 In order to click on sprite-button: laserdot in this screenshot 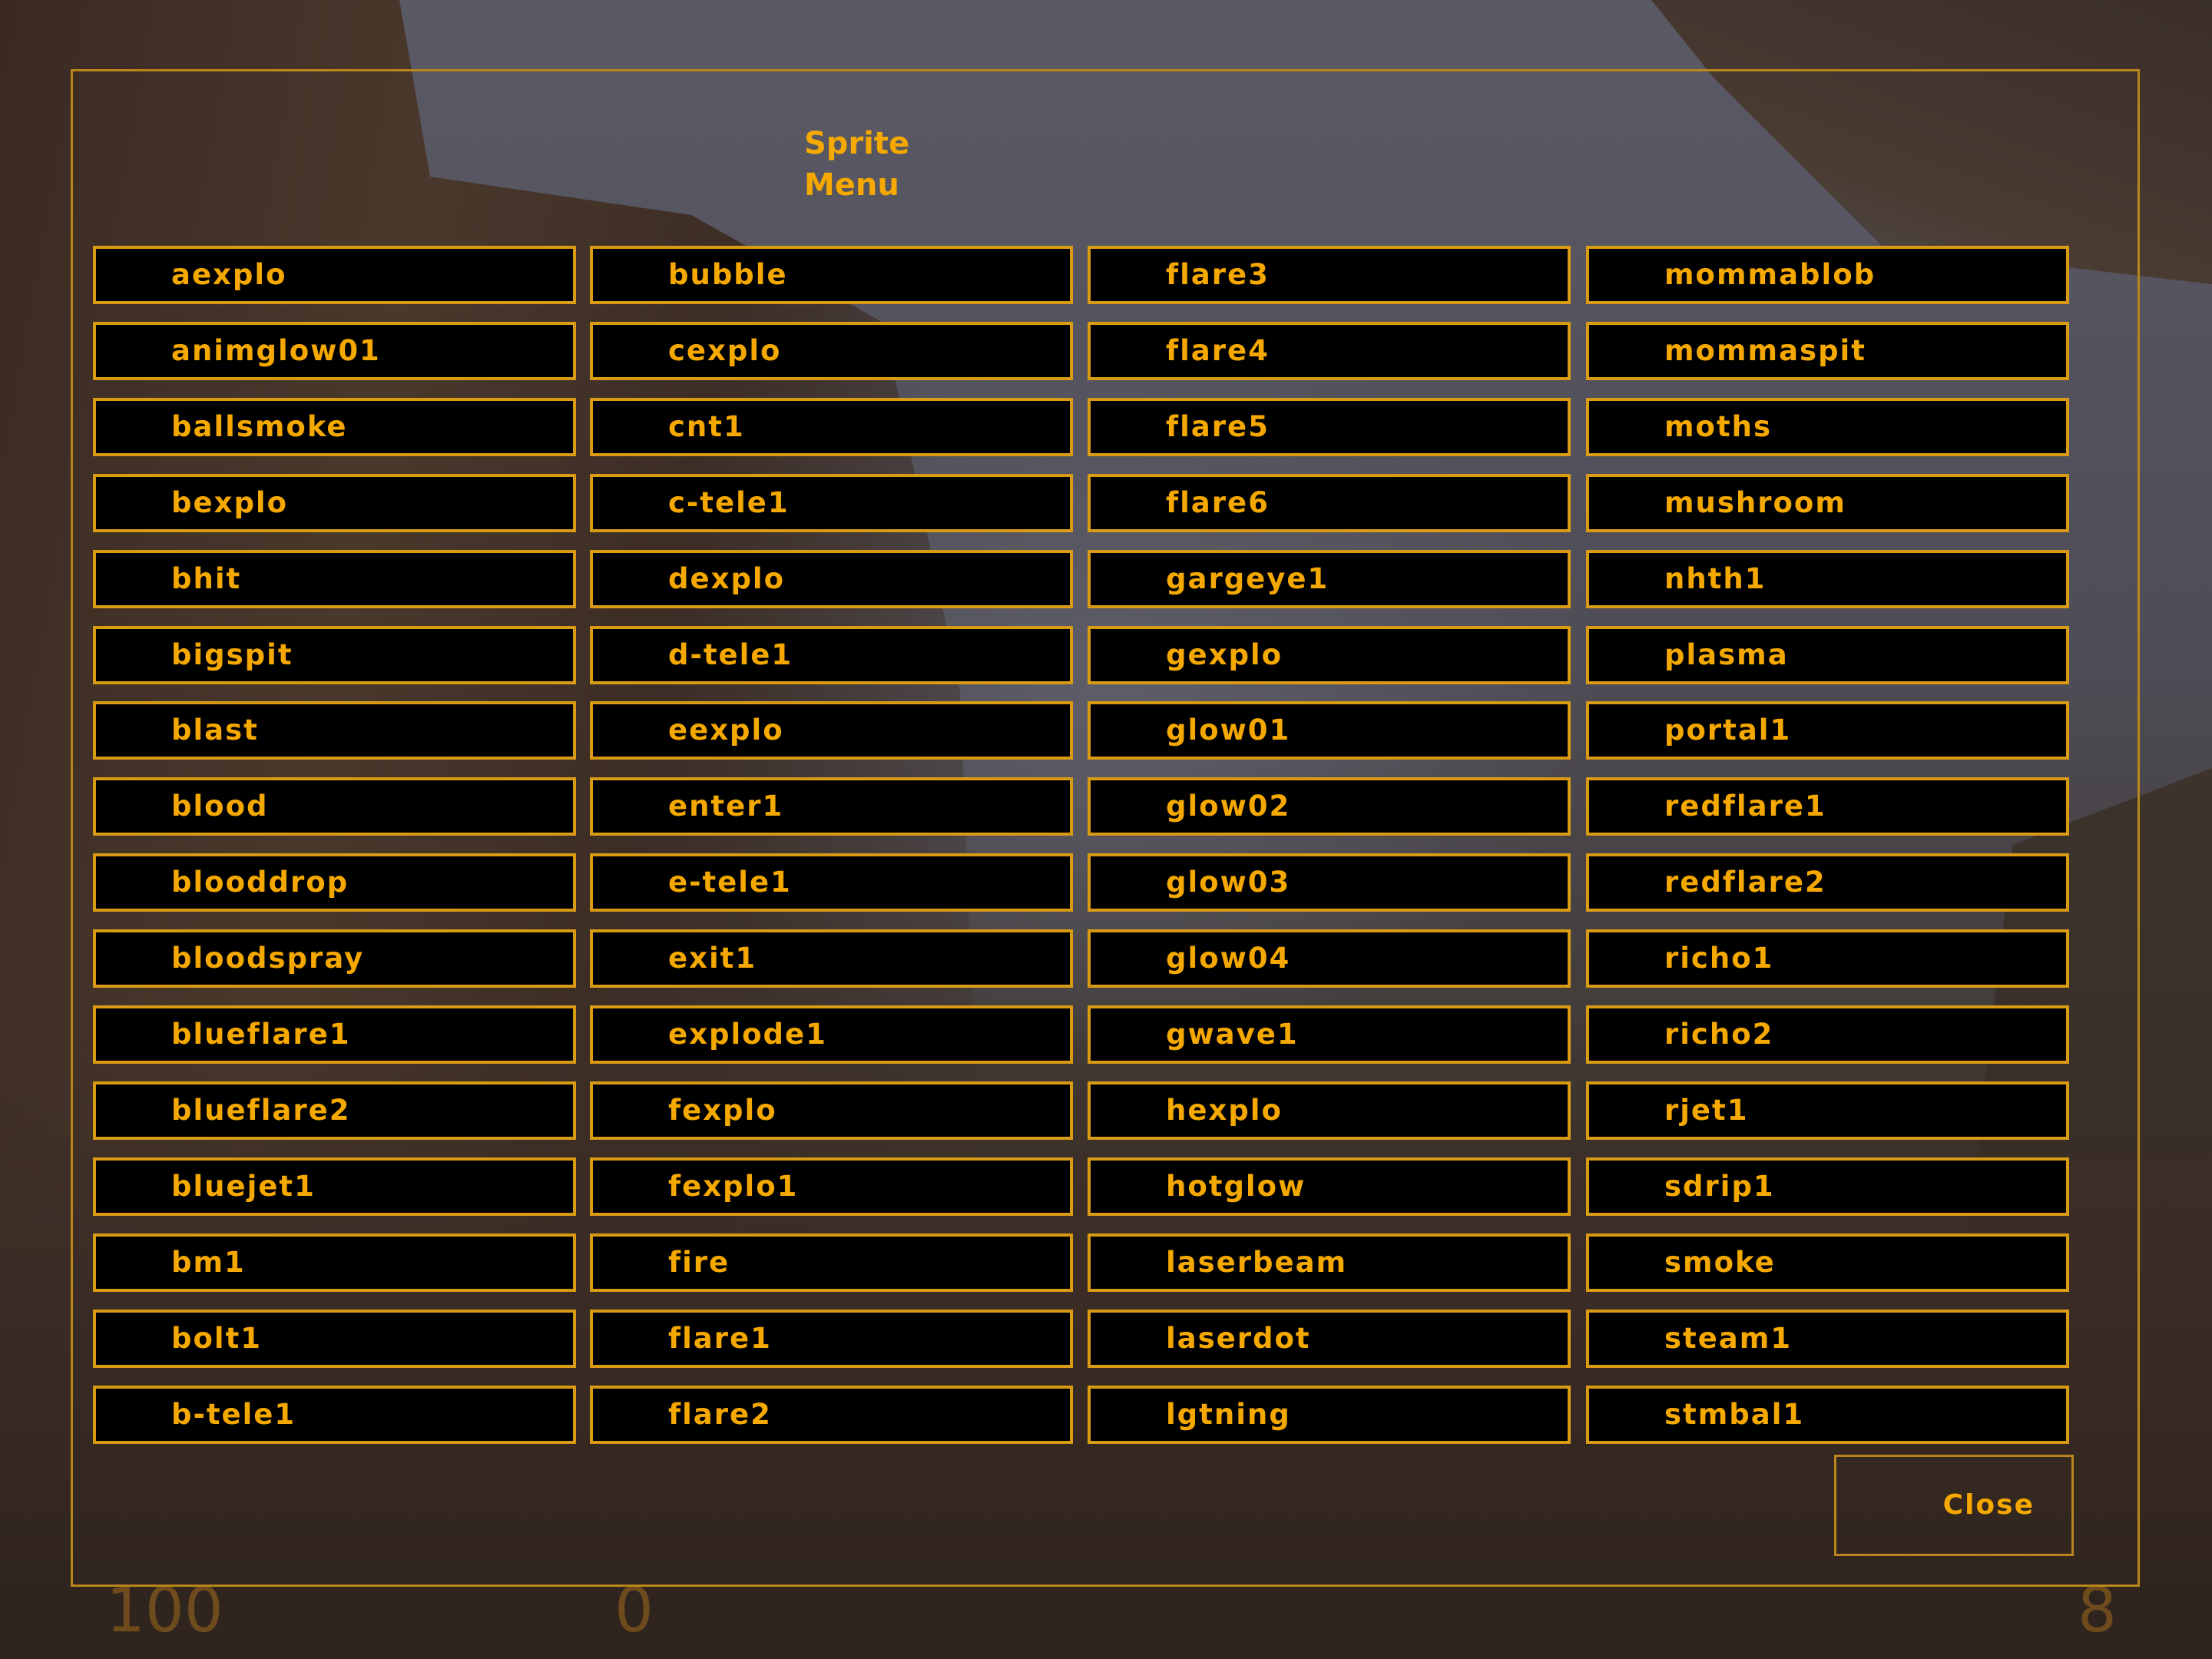, I will do `click(1329, 1339)`.